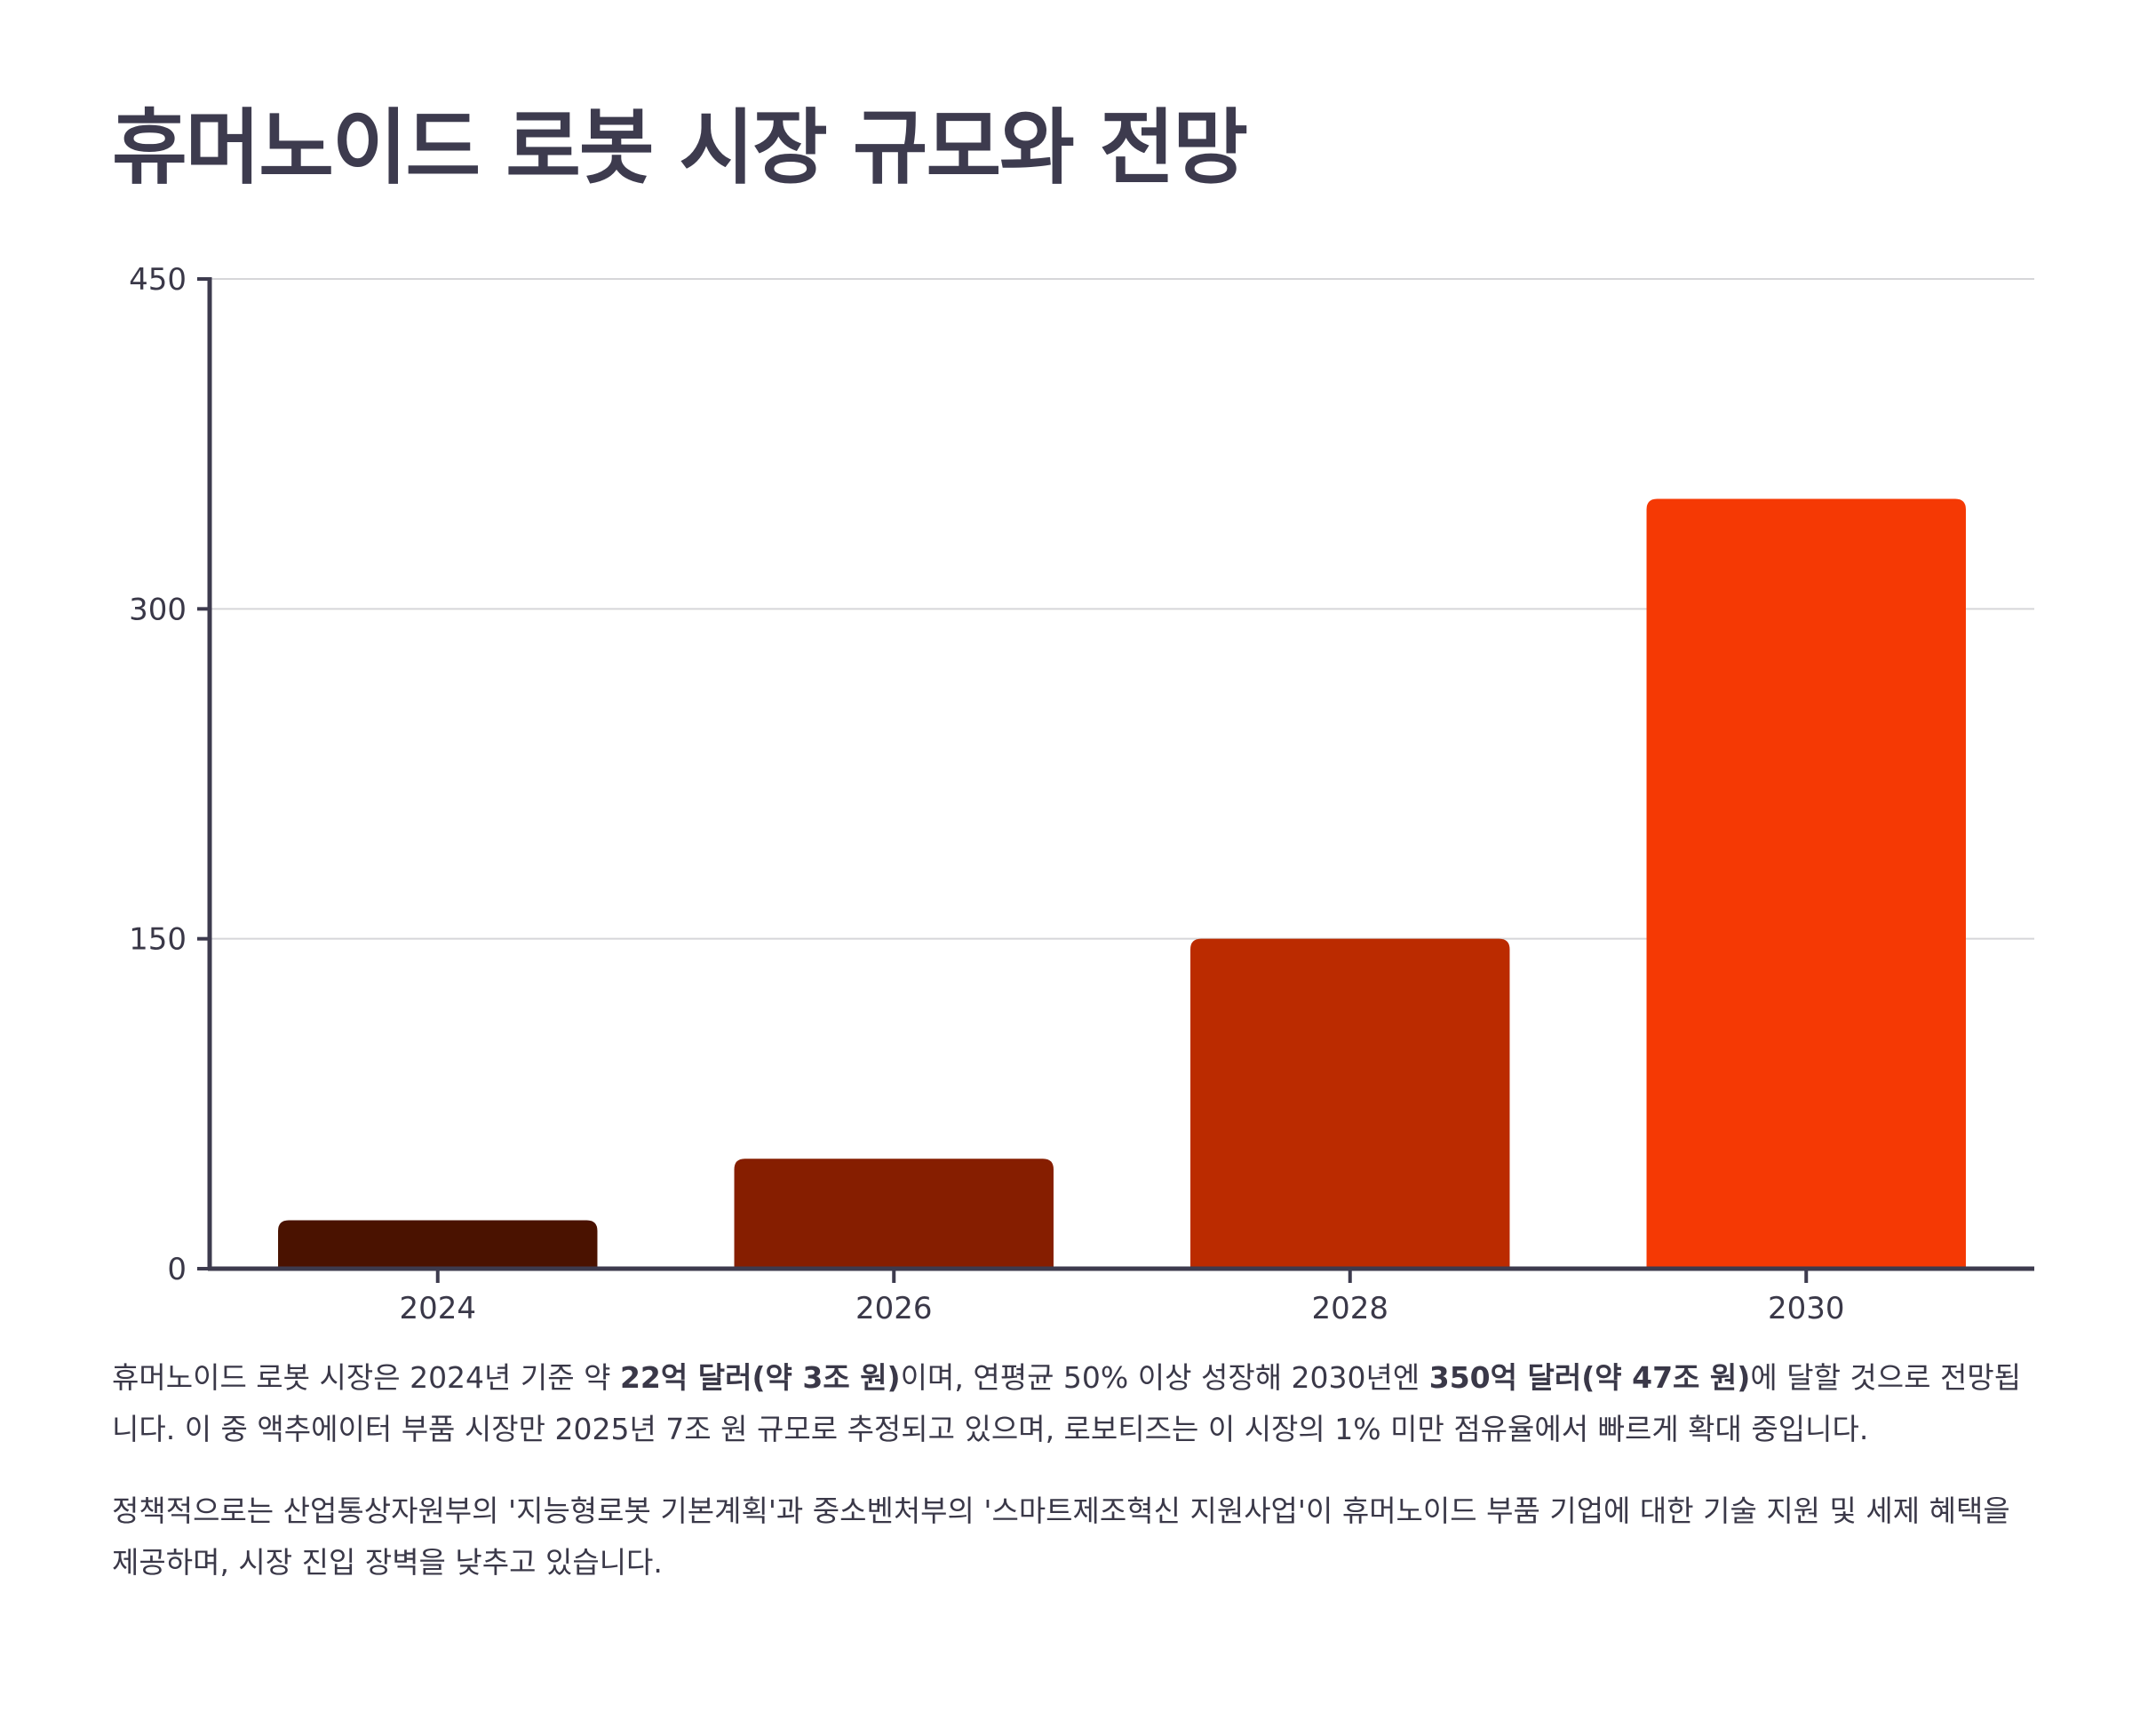 This screenshot has height=1736, width=2132. I want to click on paragraph-highlight: 350억 달러(약 47조 원), so click(1589, 1377).